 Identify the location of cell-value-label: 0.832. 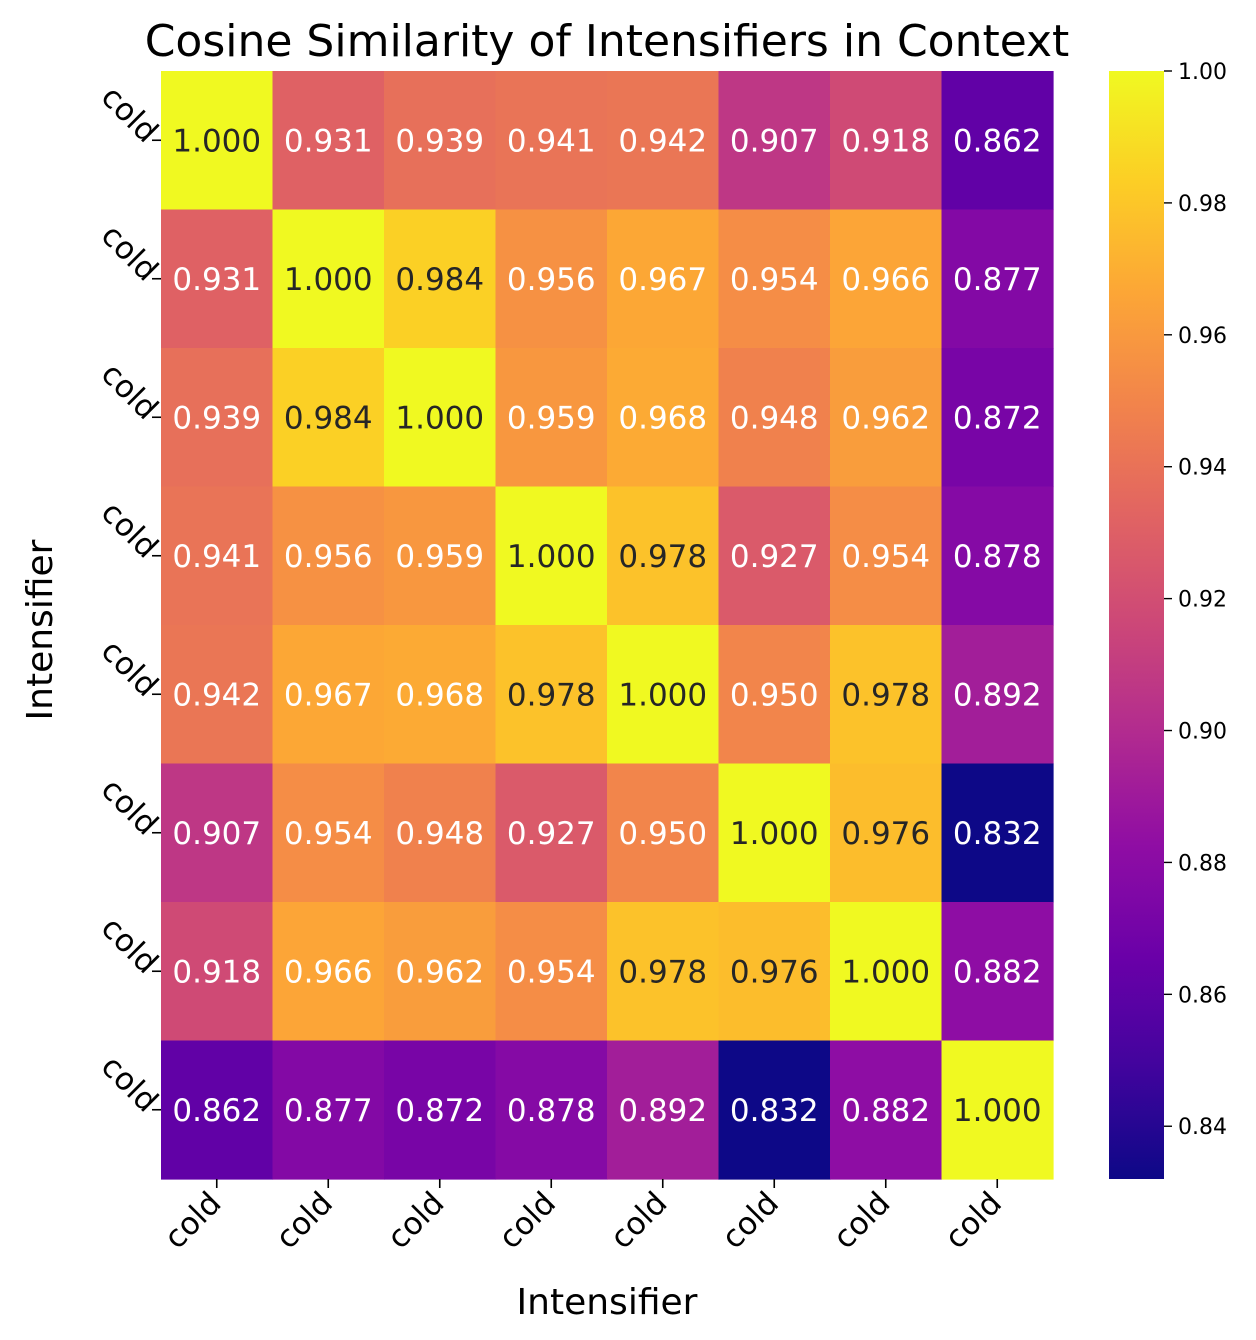
(774, 1111).